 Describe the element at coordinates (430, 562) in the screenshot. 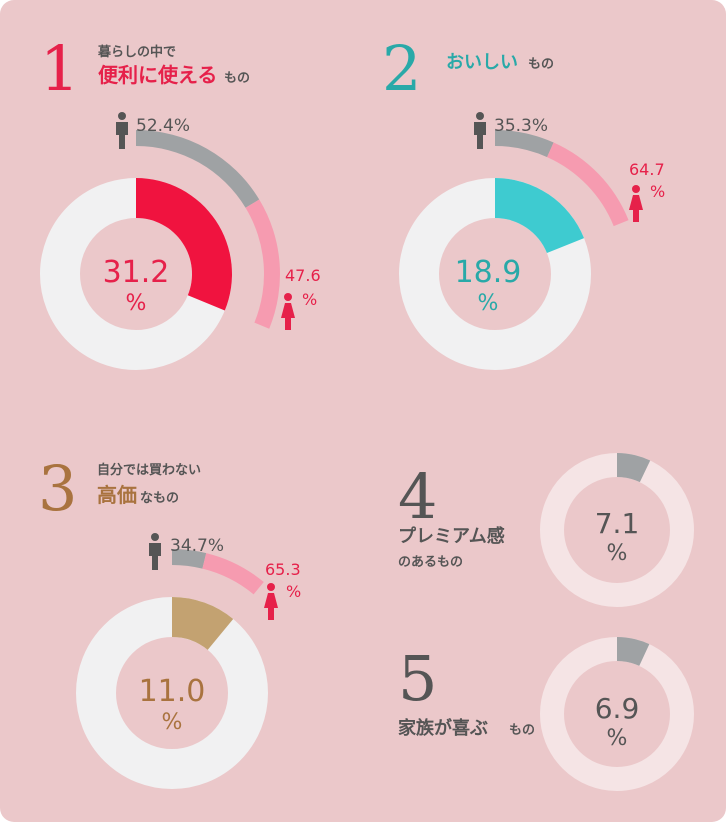

I see `chart-4-title-line2: のあるもの` at that location.